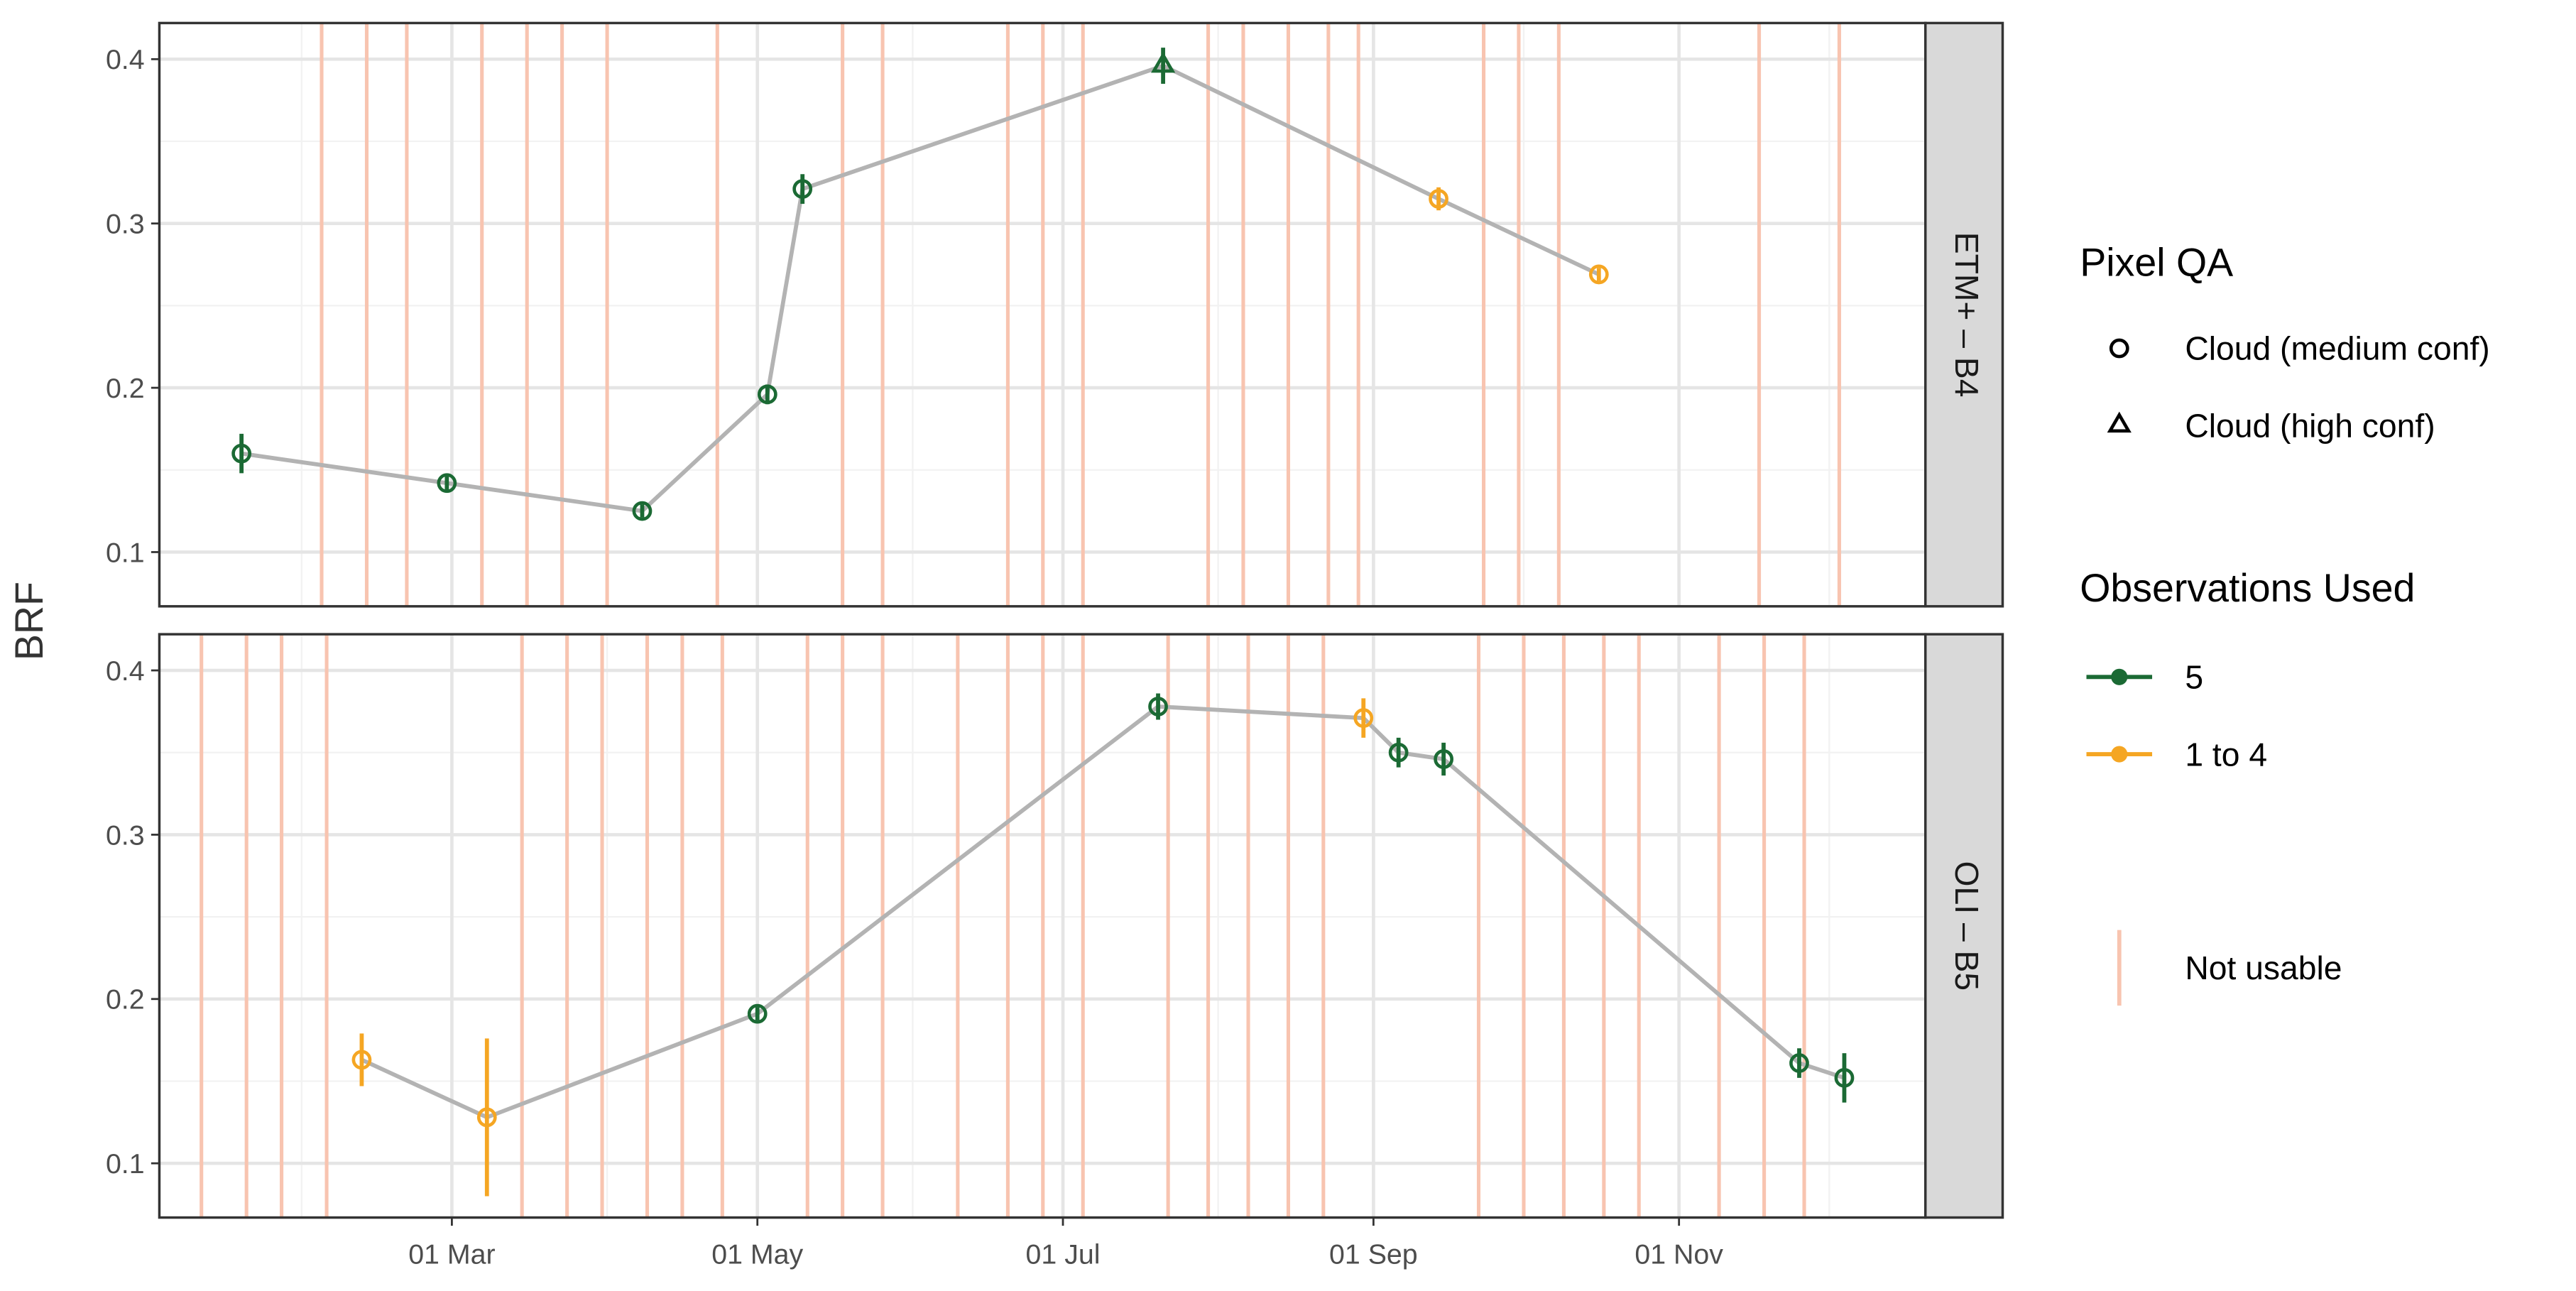 This screenshot has width=2576, height=1291. I want to click on legend-label: Cloud (medium conf), so click(2337, 348).